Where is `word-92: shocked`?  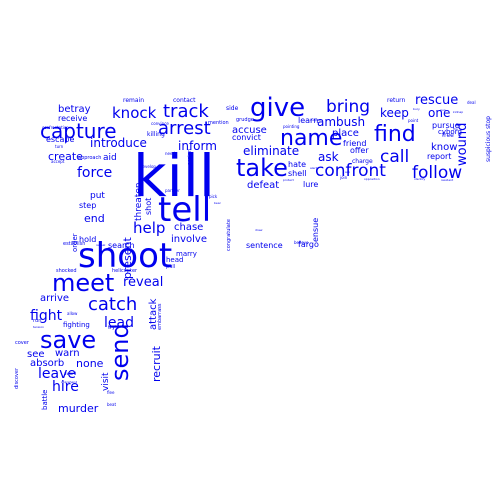
word-92: shocked is located at coordinates (66, 271).